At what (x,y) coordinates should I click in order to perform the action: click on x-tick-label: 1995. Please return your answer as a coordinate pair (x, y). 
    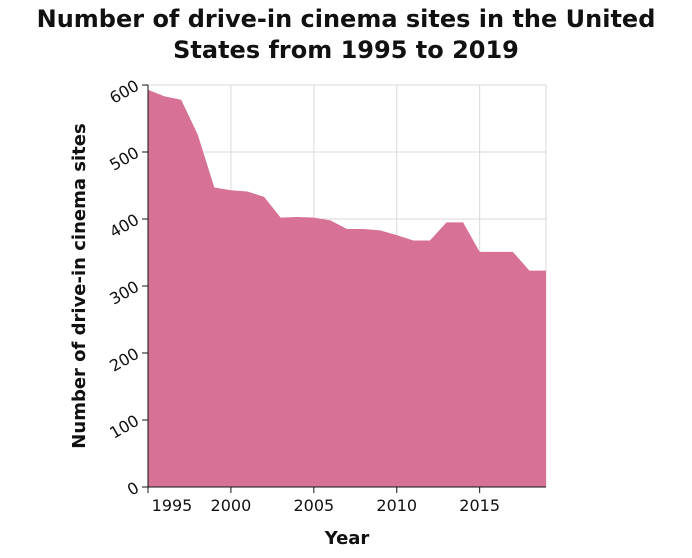
    Looking at the image, I should click on (172, 505).